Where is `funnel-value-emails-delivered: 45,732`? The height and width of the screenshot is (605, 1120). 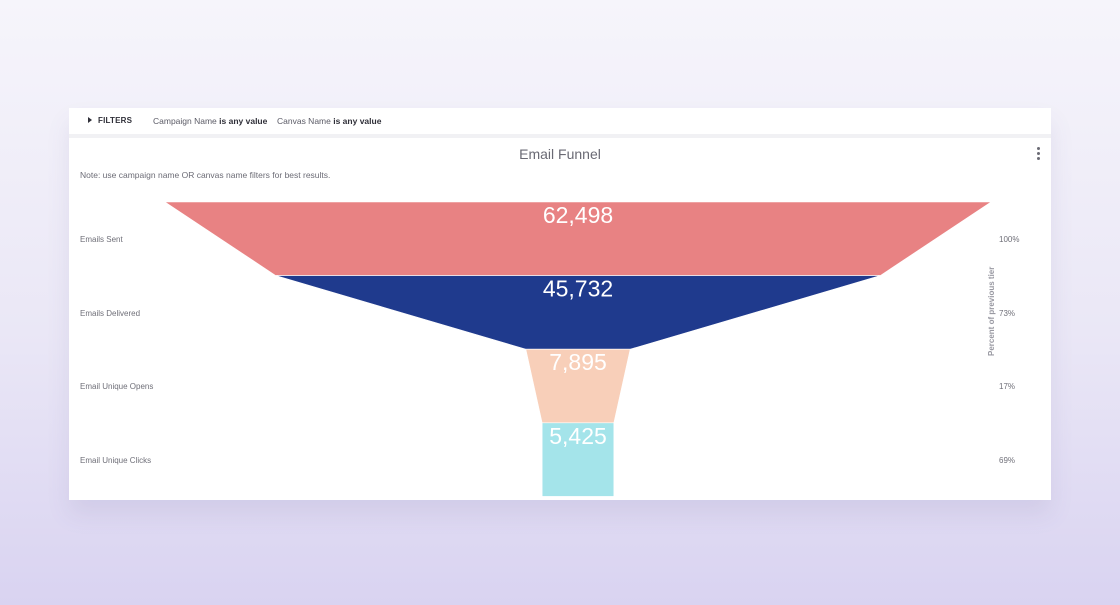
funnel-value-emails-delivered: 45,732 is located at coordinates (578, 289).